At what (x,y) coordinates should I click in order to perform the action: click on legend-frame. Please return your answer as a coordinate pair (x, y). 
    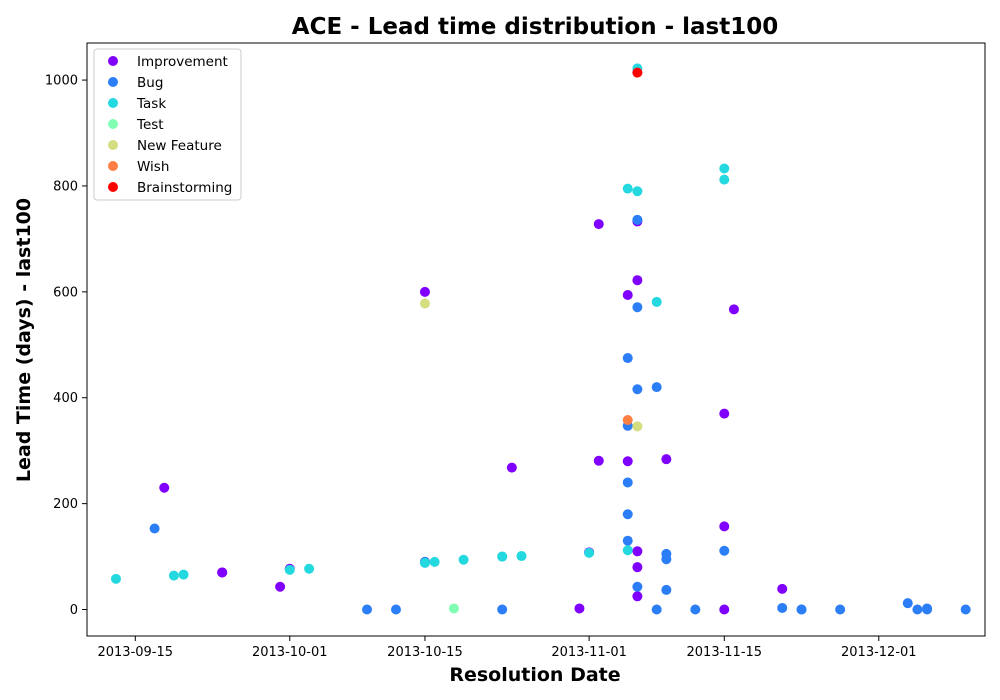
    Looking at the image, I should click on (167, 124).